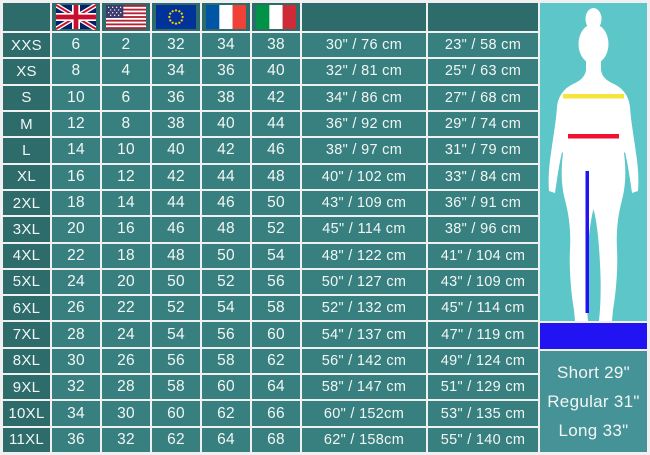 The width and height of the screenshot is (650, 455). I want to click on eu-size-cell: 36, so click(176, 97).